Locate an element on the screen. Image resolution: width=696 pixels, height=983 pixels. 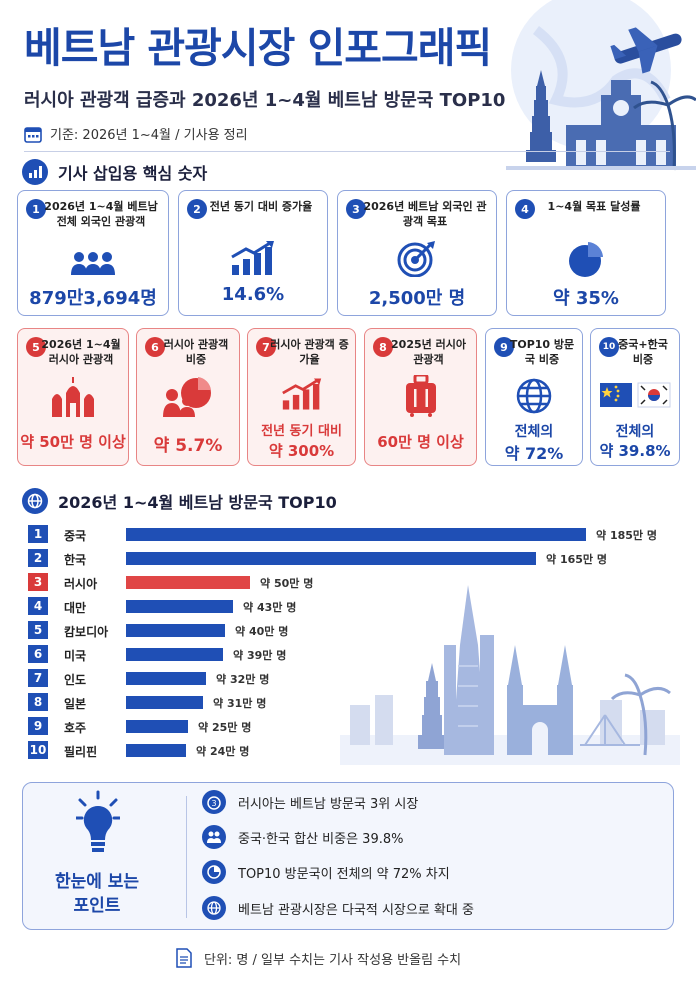
rank-badge: 10 is located at coordinates (38, 750).